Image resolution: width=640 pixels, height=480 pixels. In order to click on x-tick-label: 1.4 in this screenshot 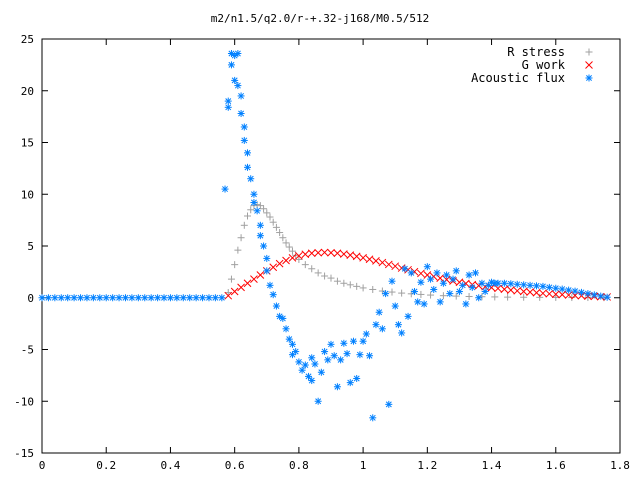, I will do `click(492, 465)`.